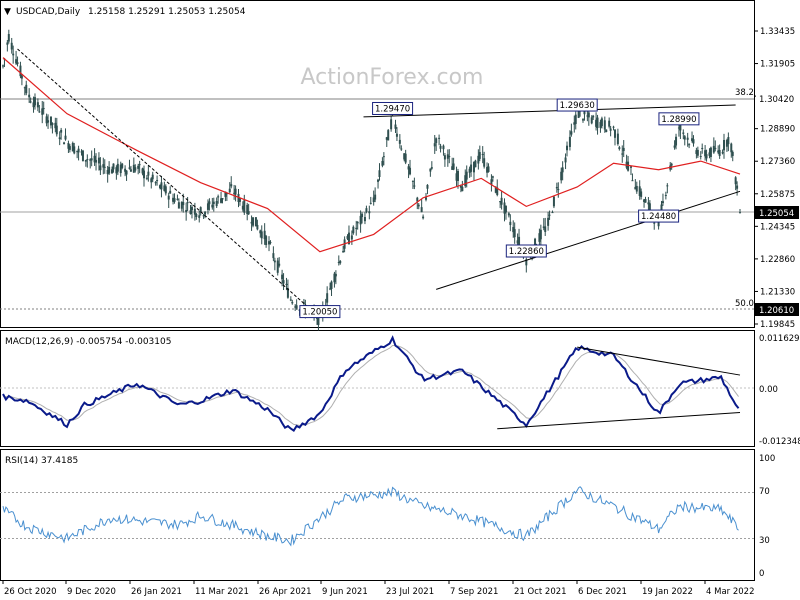  Describe the element at coordinates (678, 120) in the screenshot. I see `price-annotation-label: 1.28990` at that location.